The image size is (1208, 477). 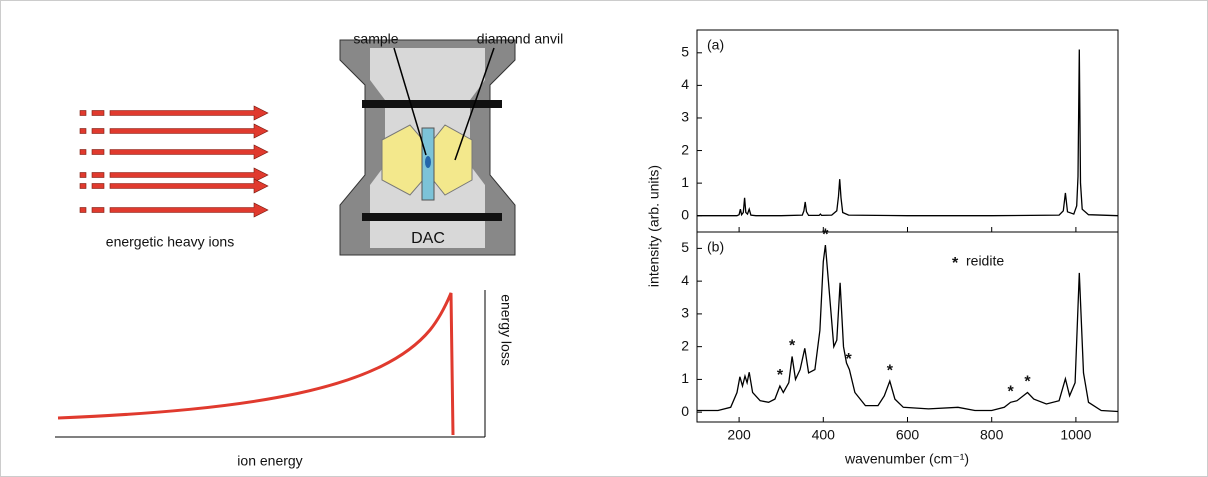 I want to click on x-tick-label: 800, so click(x=992, y=435).